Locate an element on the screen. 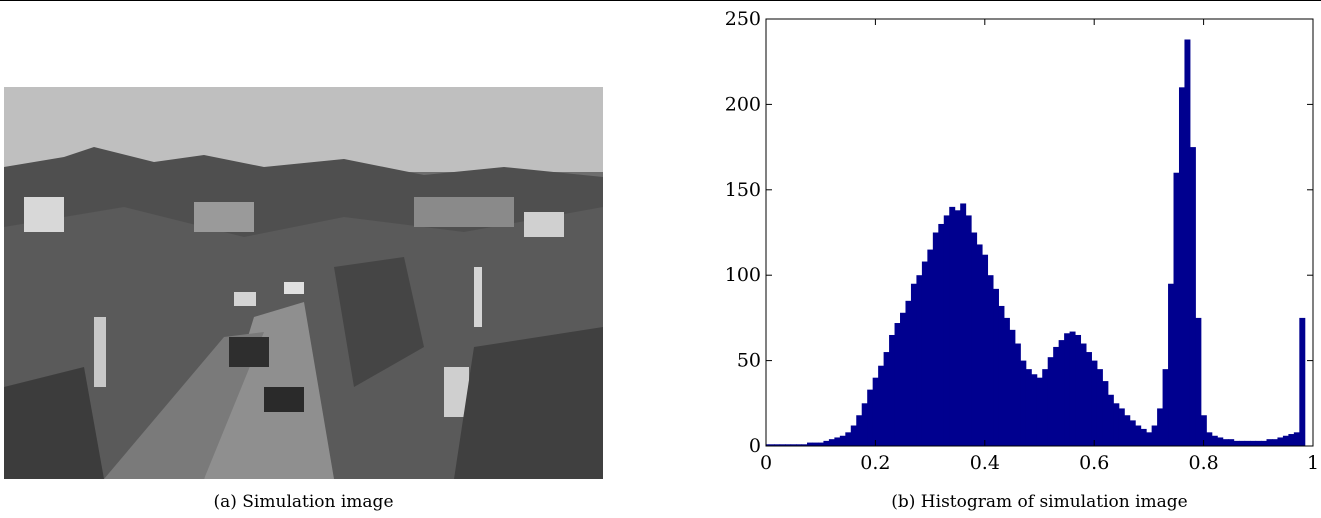 This screenshot has width=1321, height=518. x-tick-labels: 0 0.2 0.4 0.6 0.8 1 is located at coordinates (1039, 463).